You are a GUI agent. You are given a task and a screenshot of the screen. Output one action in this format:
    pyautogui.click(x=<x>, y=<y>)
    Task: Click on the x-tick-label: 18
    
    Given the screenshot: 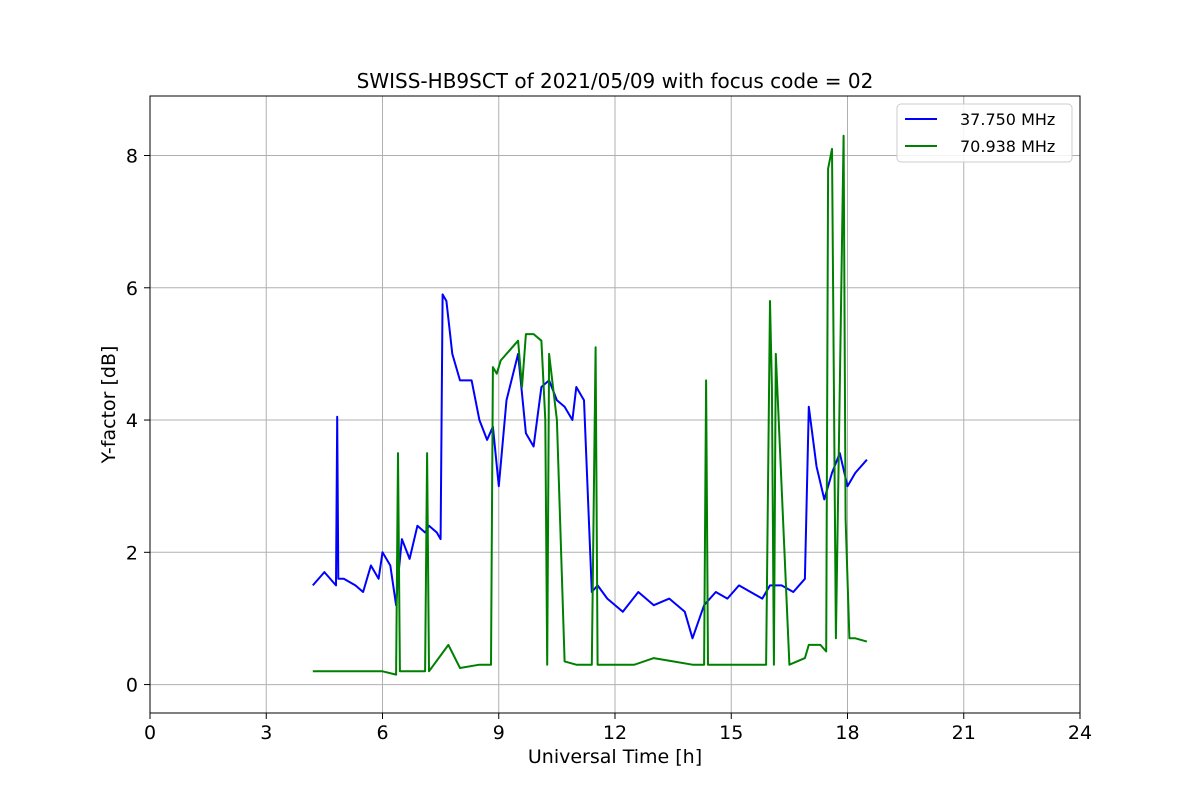 What is the action you would take?
    pyautogui.click(x=847, y=733)
    